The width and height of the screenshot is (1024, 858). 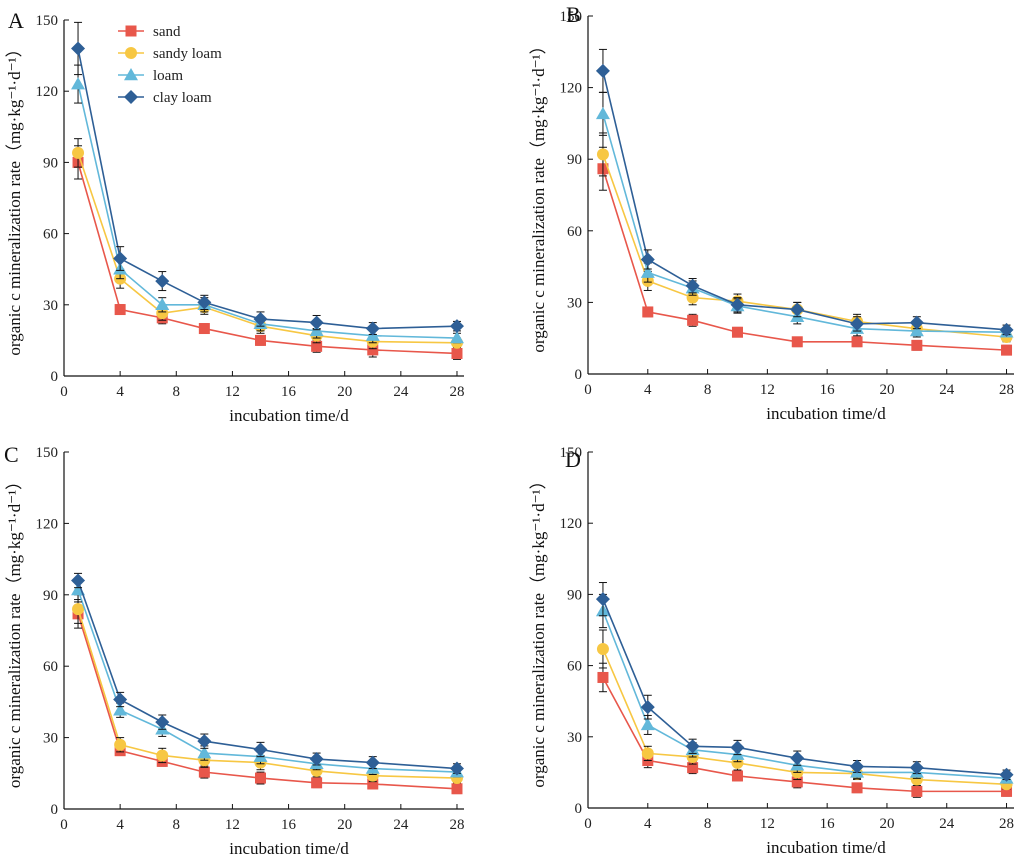 What do you see at coordinates (344, 392) in the screenshot?
I see `x-tick-label: 20` at bounding box center [344, 392].